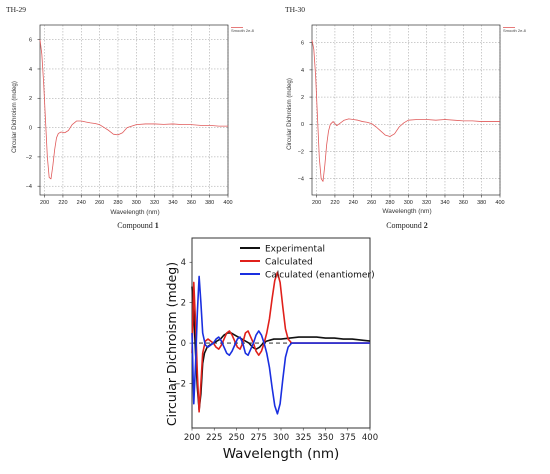  What do you see at coordinates (303, 438) in the screenshot?
I see `x-tick-label: 325` at bounding box center [303, 438].